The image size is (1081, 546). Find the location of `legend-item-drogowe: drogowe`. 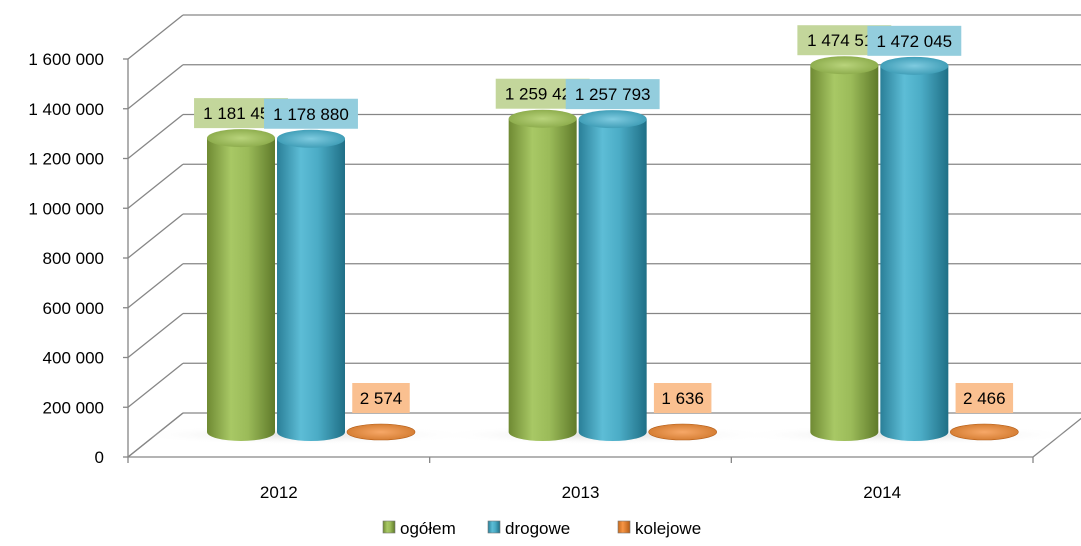

legend-item-drogowe: drogowe is located at coordinates (528, 528).